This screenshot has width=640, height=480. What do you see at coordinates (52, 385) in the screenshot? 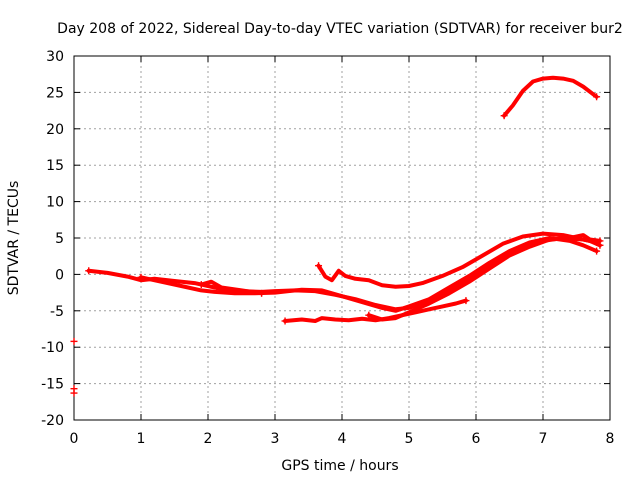
I see `y-tick-label: -15` at bounding box center [52, 385].